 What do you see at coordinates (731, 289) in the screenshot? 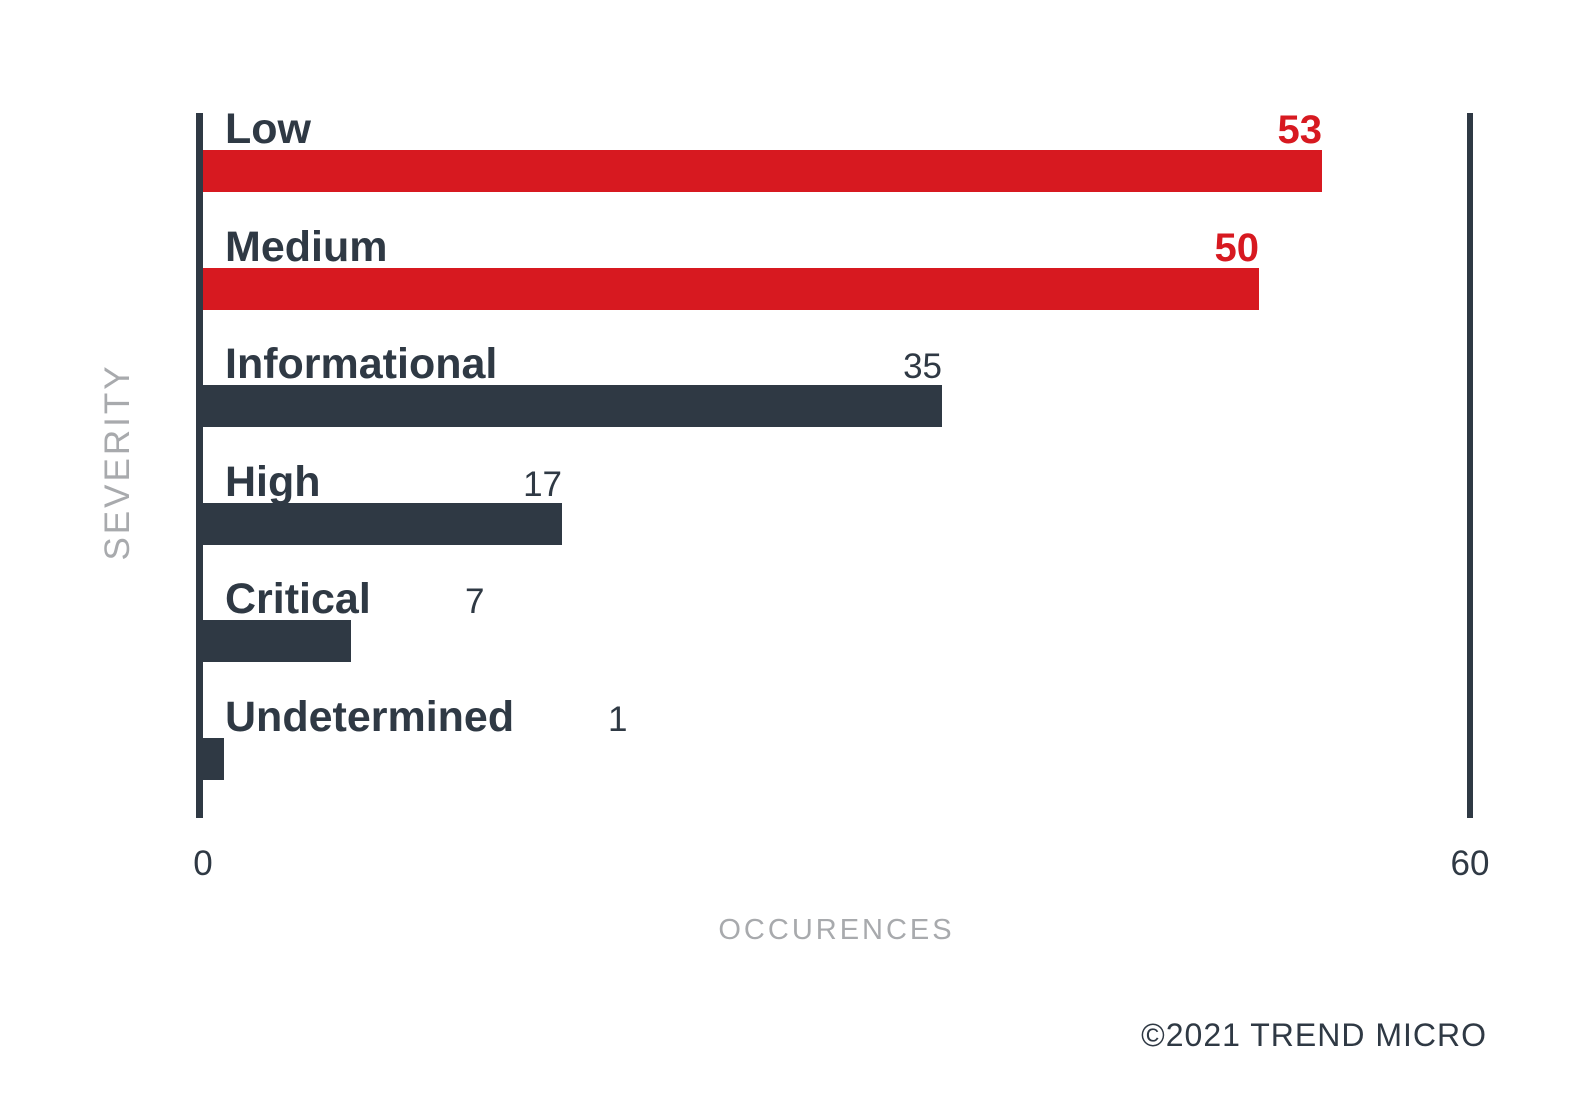
I see `bar-medium` at bounding box center [731, 289].